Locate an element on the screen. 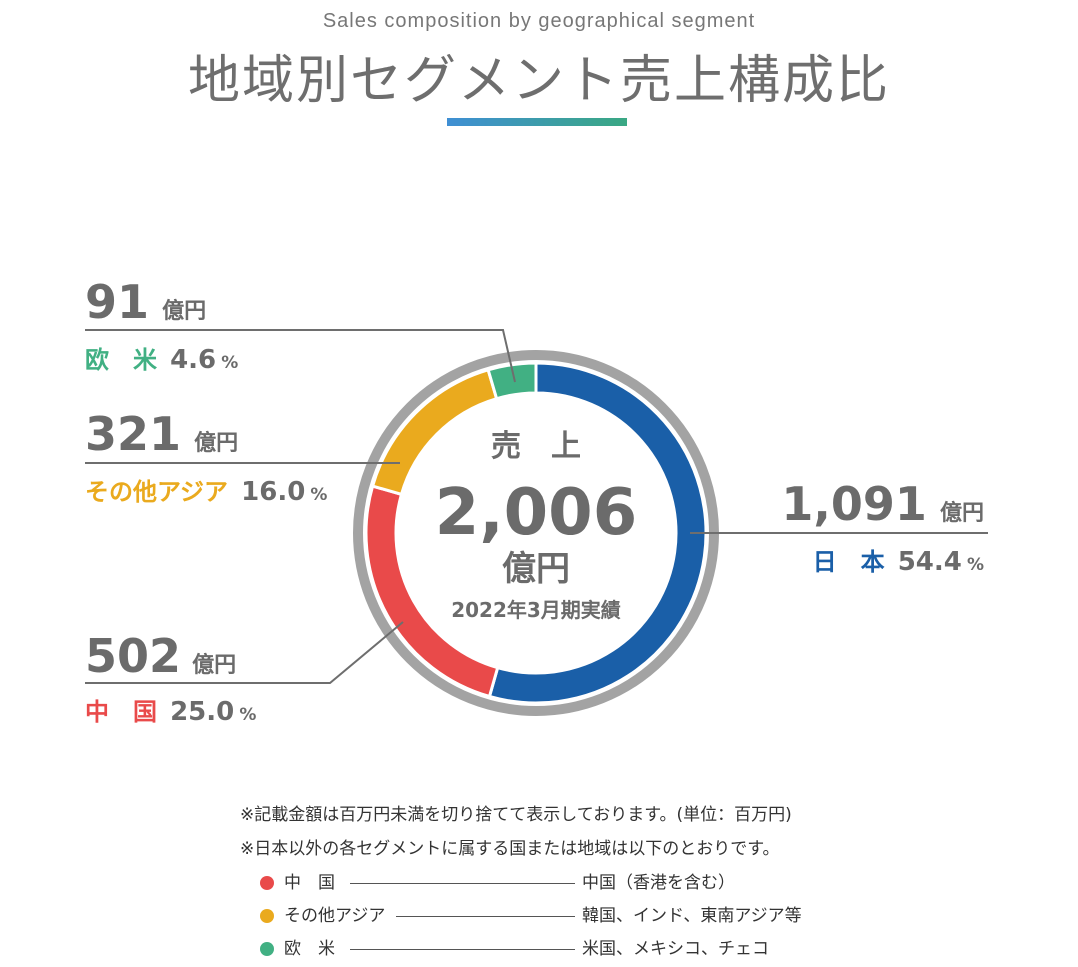 The image size is (1078, 967). segment-name-other-asia: その他アジア is located at coordinates (156, 492).